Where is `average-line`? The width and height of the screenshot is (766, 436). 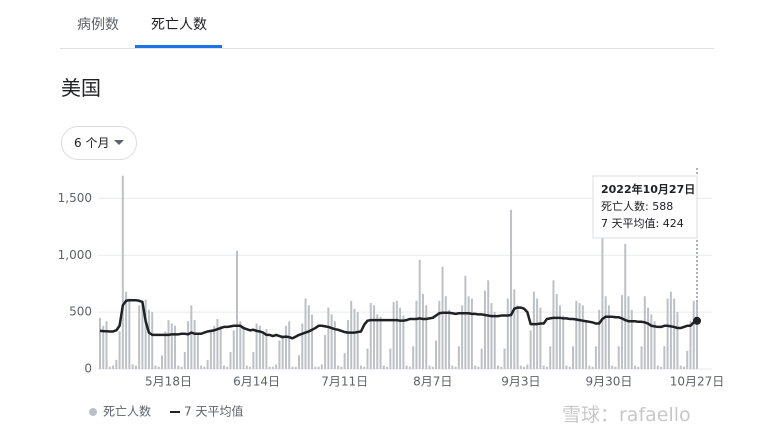
average-line is located at coordinates (398, 319).